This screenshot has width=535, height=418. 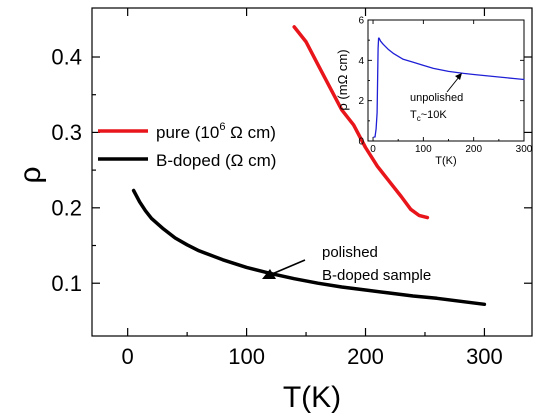 What do you see at coordinates (187, 132) in the screenshot?
I see `legend-pure-prefix: pure (10` at bounding box center [187, 132].